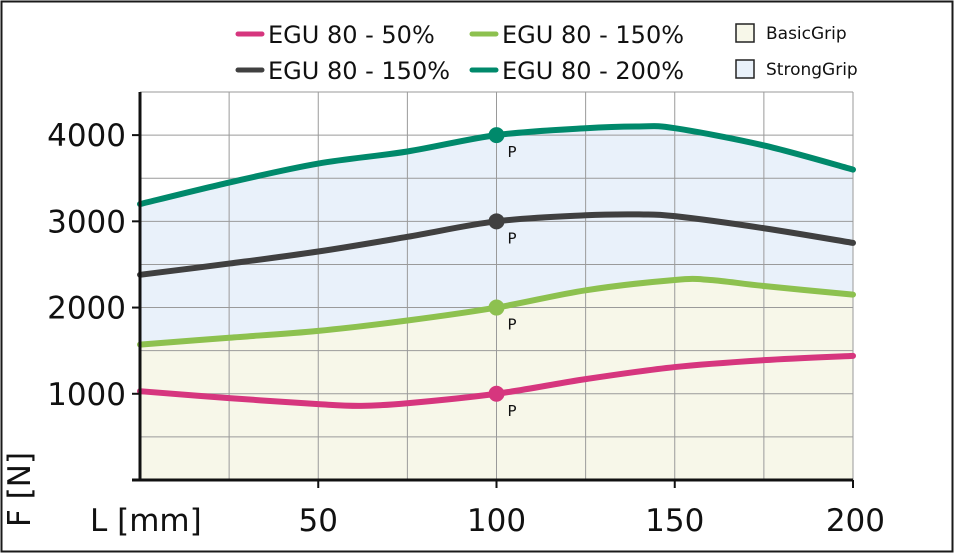  What do you see at coordinates (351, 35) in the screenshot?
I see `legend-label-series-1: EGU 80 - 50%` at bounding box center [351, 35].